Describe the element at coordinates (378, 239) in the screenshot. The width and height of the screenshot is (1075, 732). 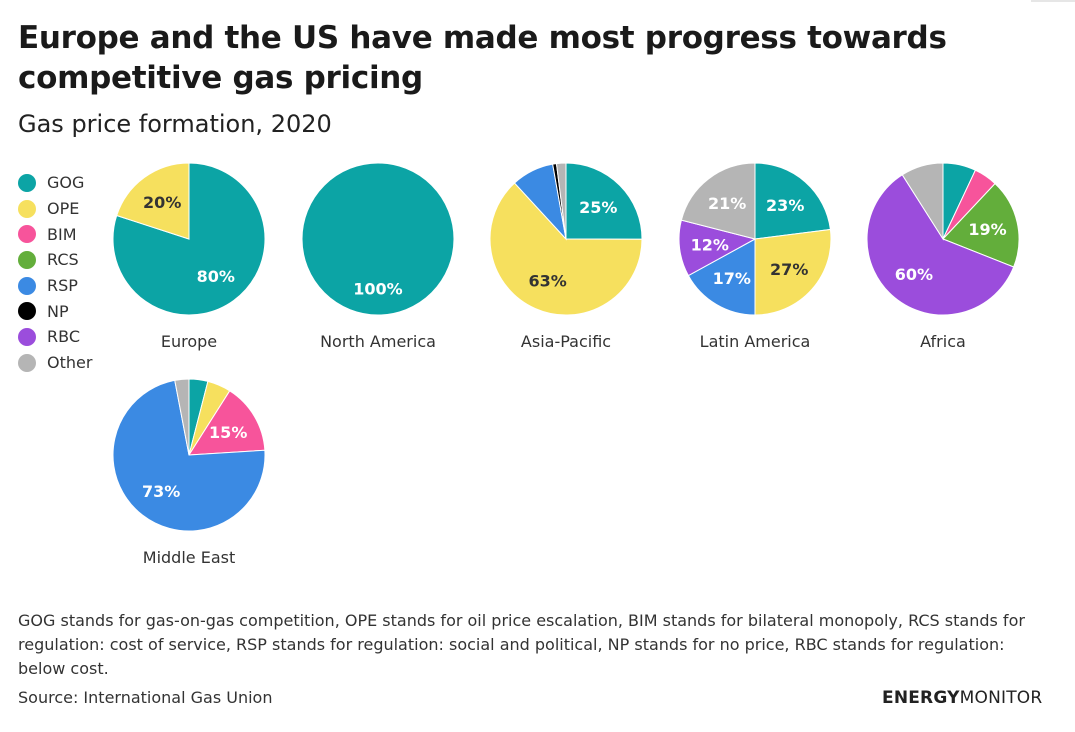
I see `slice-north-america-gog` at that location.